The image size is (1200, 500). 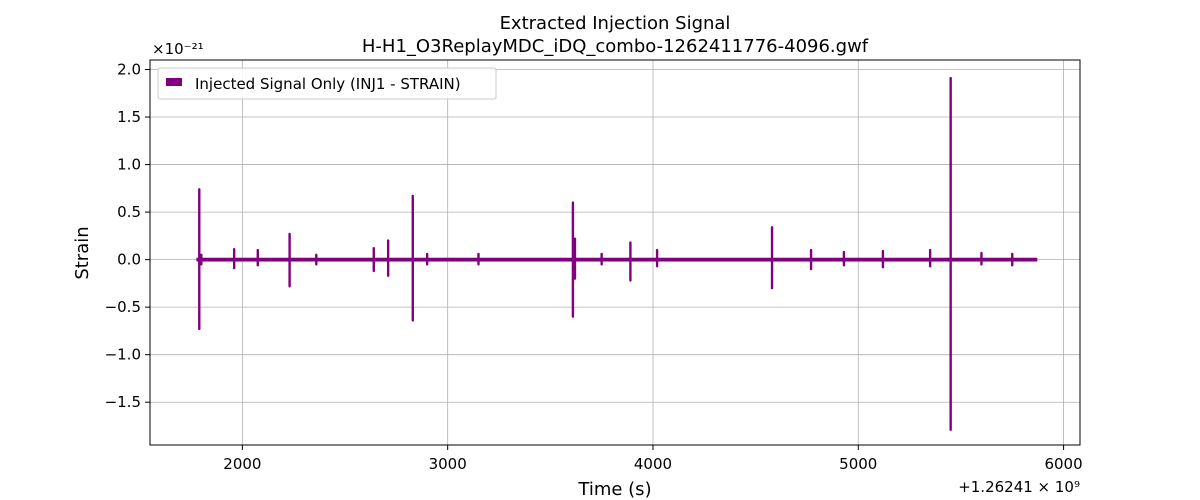 I want to click on y-tick-label: −1.0, so click(x=123, y=355).